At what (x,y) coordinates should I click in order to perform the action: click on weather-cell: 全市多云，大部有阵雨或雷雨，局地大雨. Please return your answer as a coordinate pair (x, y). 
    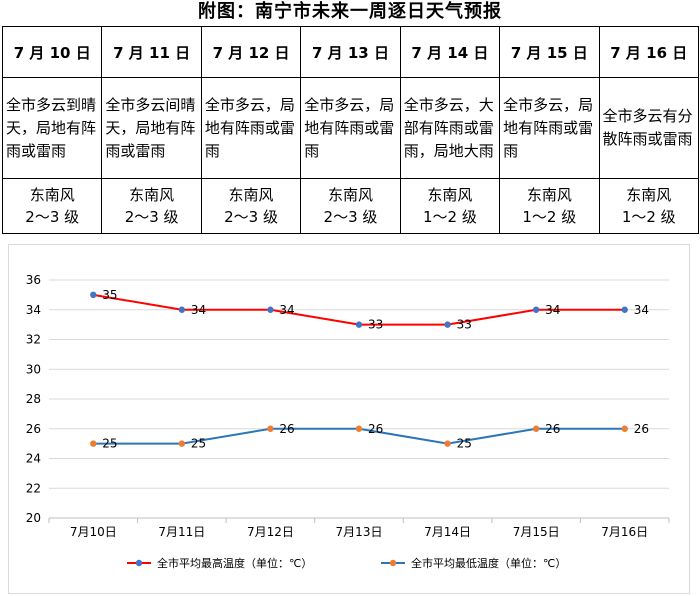
    Looking at the image, I should click on (450, 128).